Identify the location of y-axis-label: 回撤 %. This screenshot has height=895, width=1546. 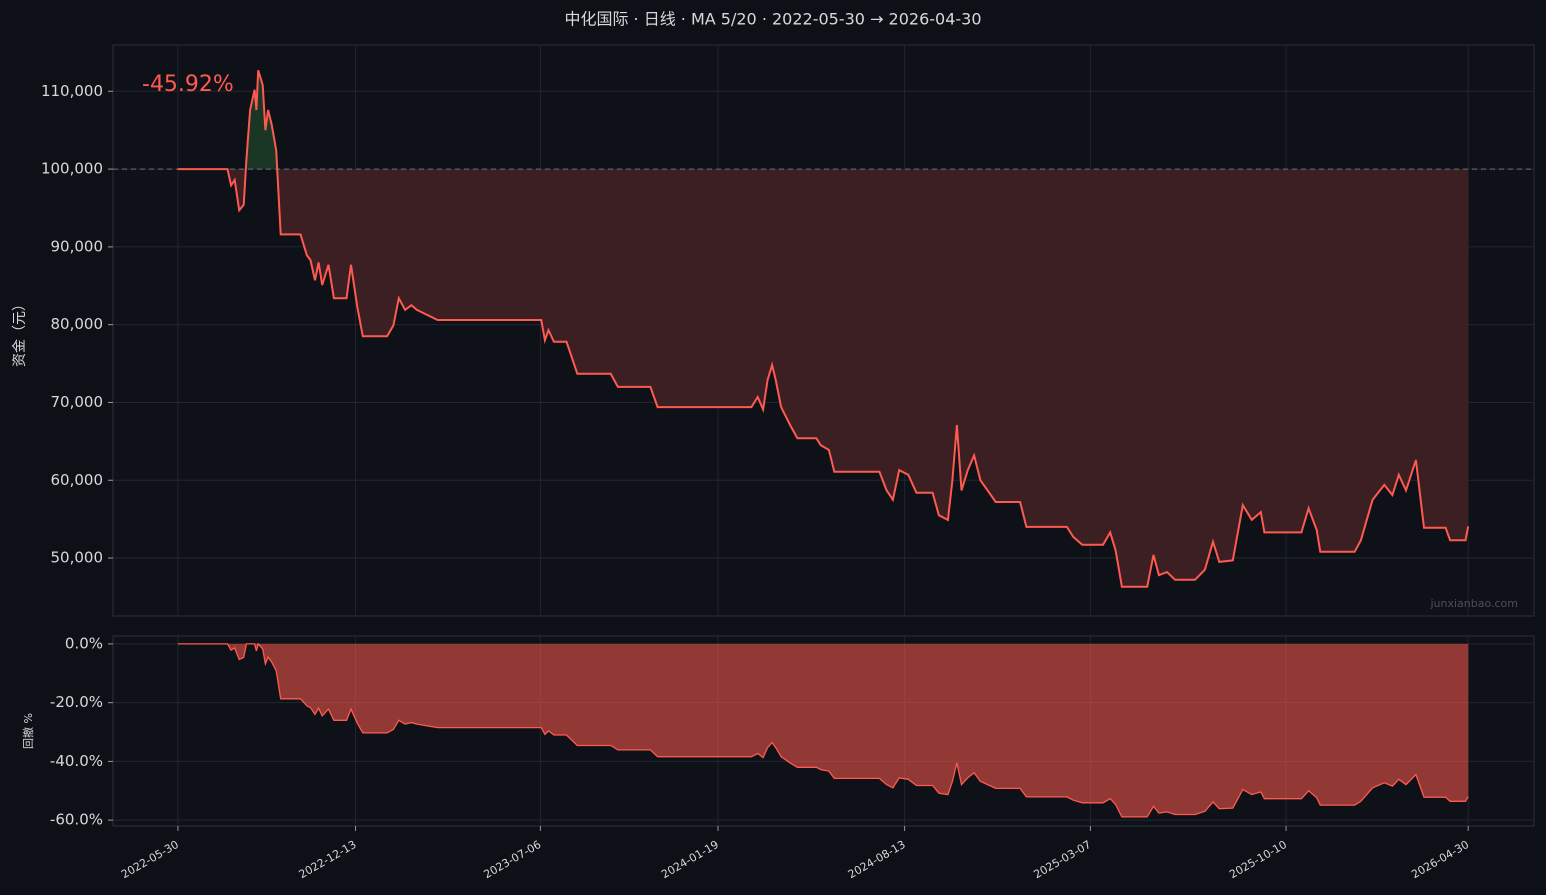
(28, 731).